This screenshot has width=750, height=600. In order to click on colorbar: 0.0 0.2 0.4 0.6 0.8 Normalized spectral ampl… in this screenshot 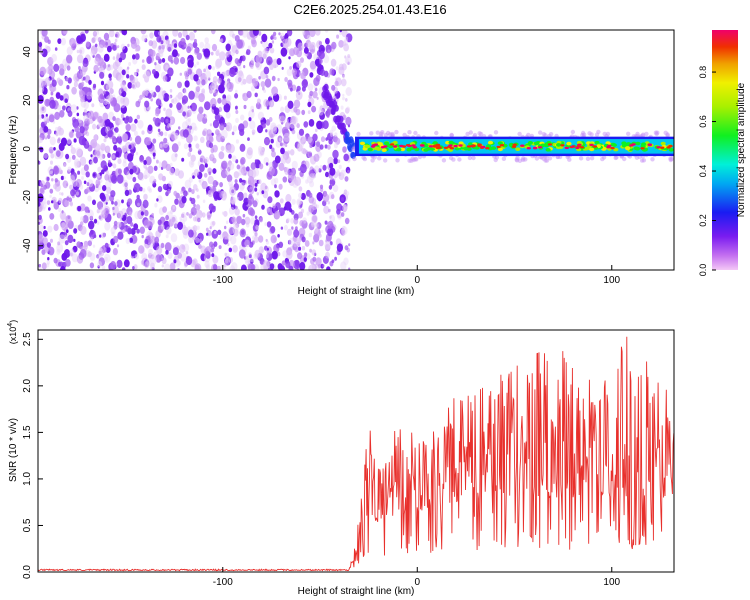, I will do `click(722, 153)`.